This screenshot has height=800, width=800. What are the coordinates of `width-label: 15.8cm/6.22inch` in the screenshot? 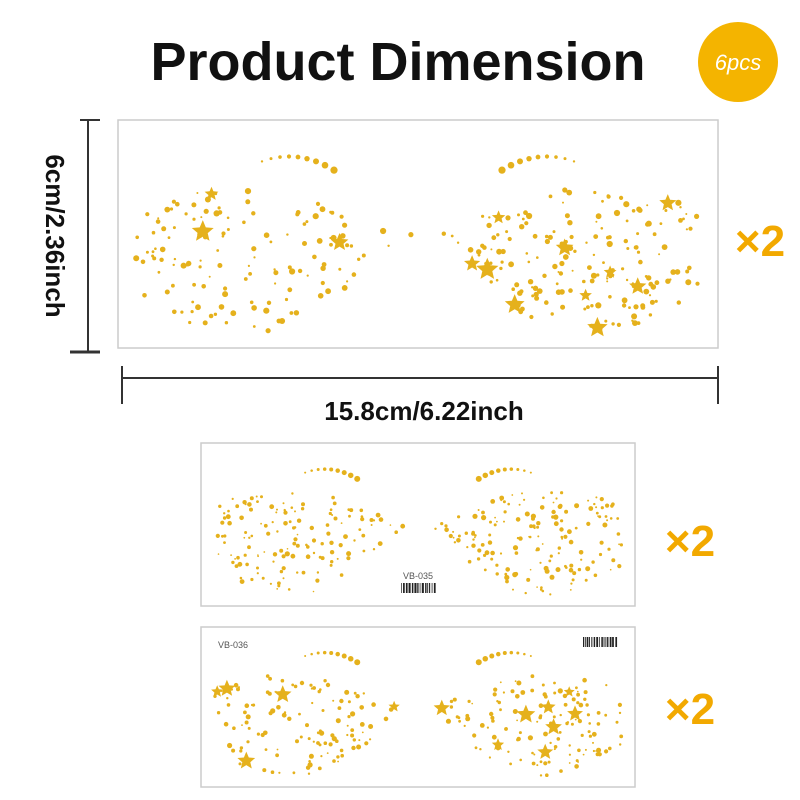 It's located at (423, 411).